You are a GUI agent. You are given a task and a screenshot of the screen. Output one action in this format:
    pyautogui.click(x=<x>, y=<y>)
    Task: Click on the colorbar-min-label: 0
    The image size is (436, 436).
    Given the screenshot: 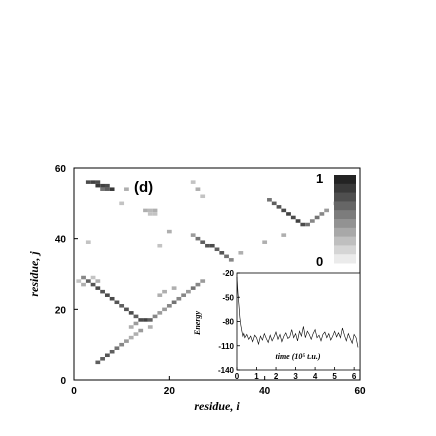 What is the action you would take?
    pyautogui.click(x=319, y=261)
    